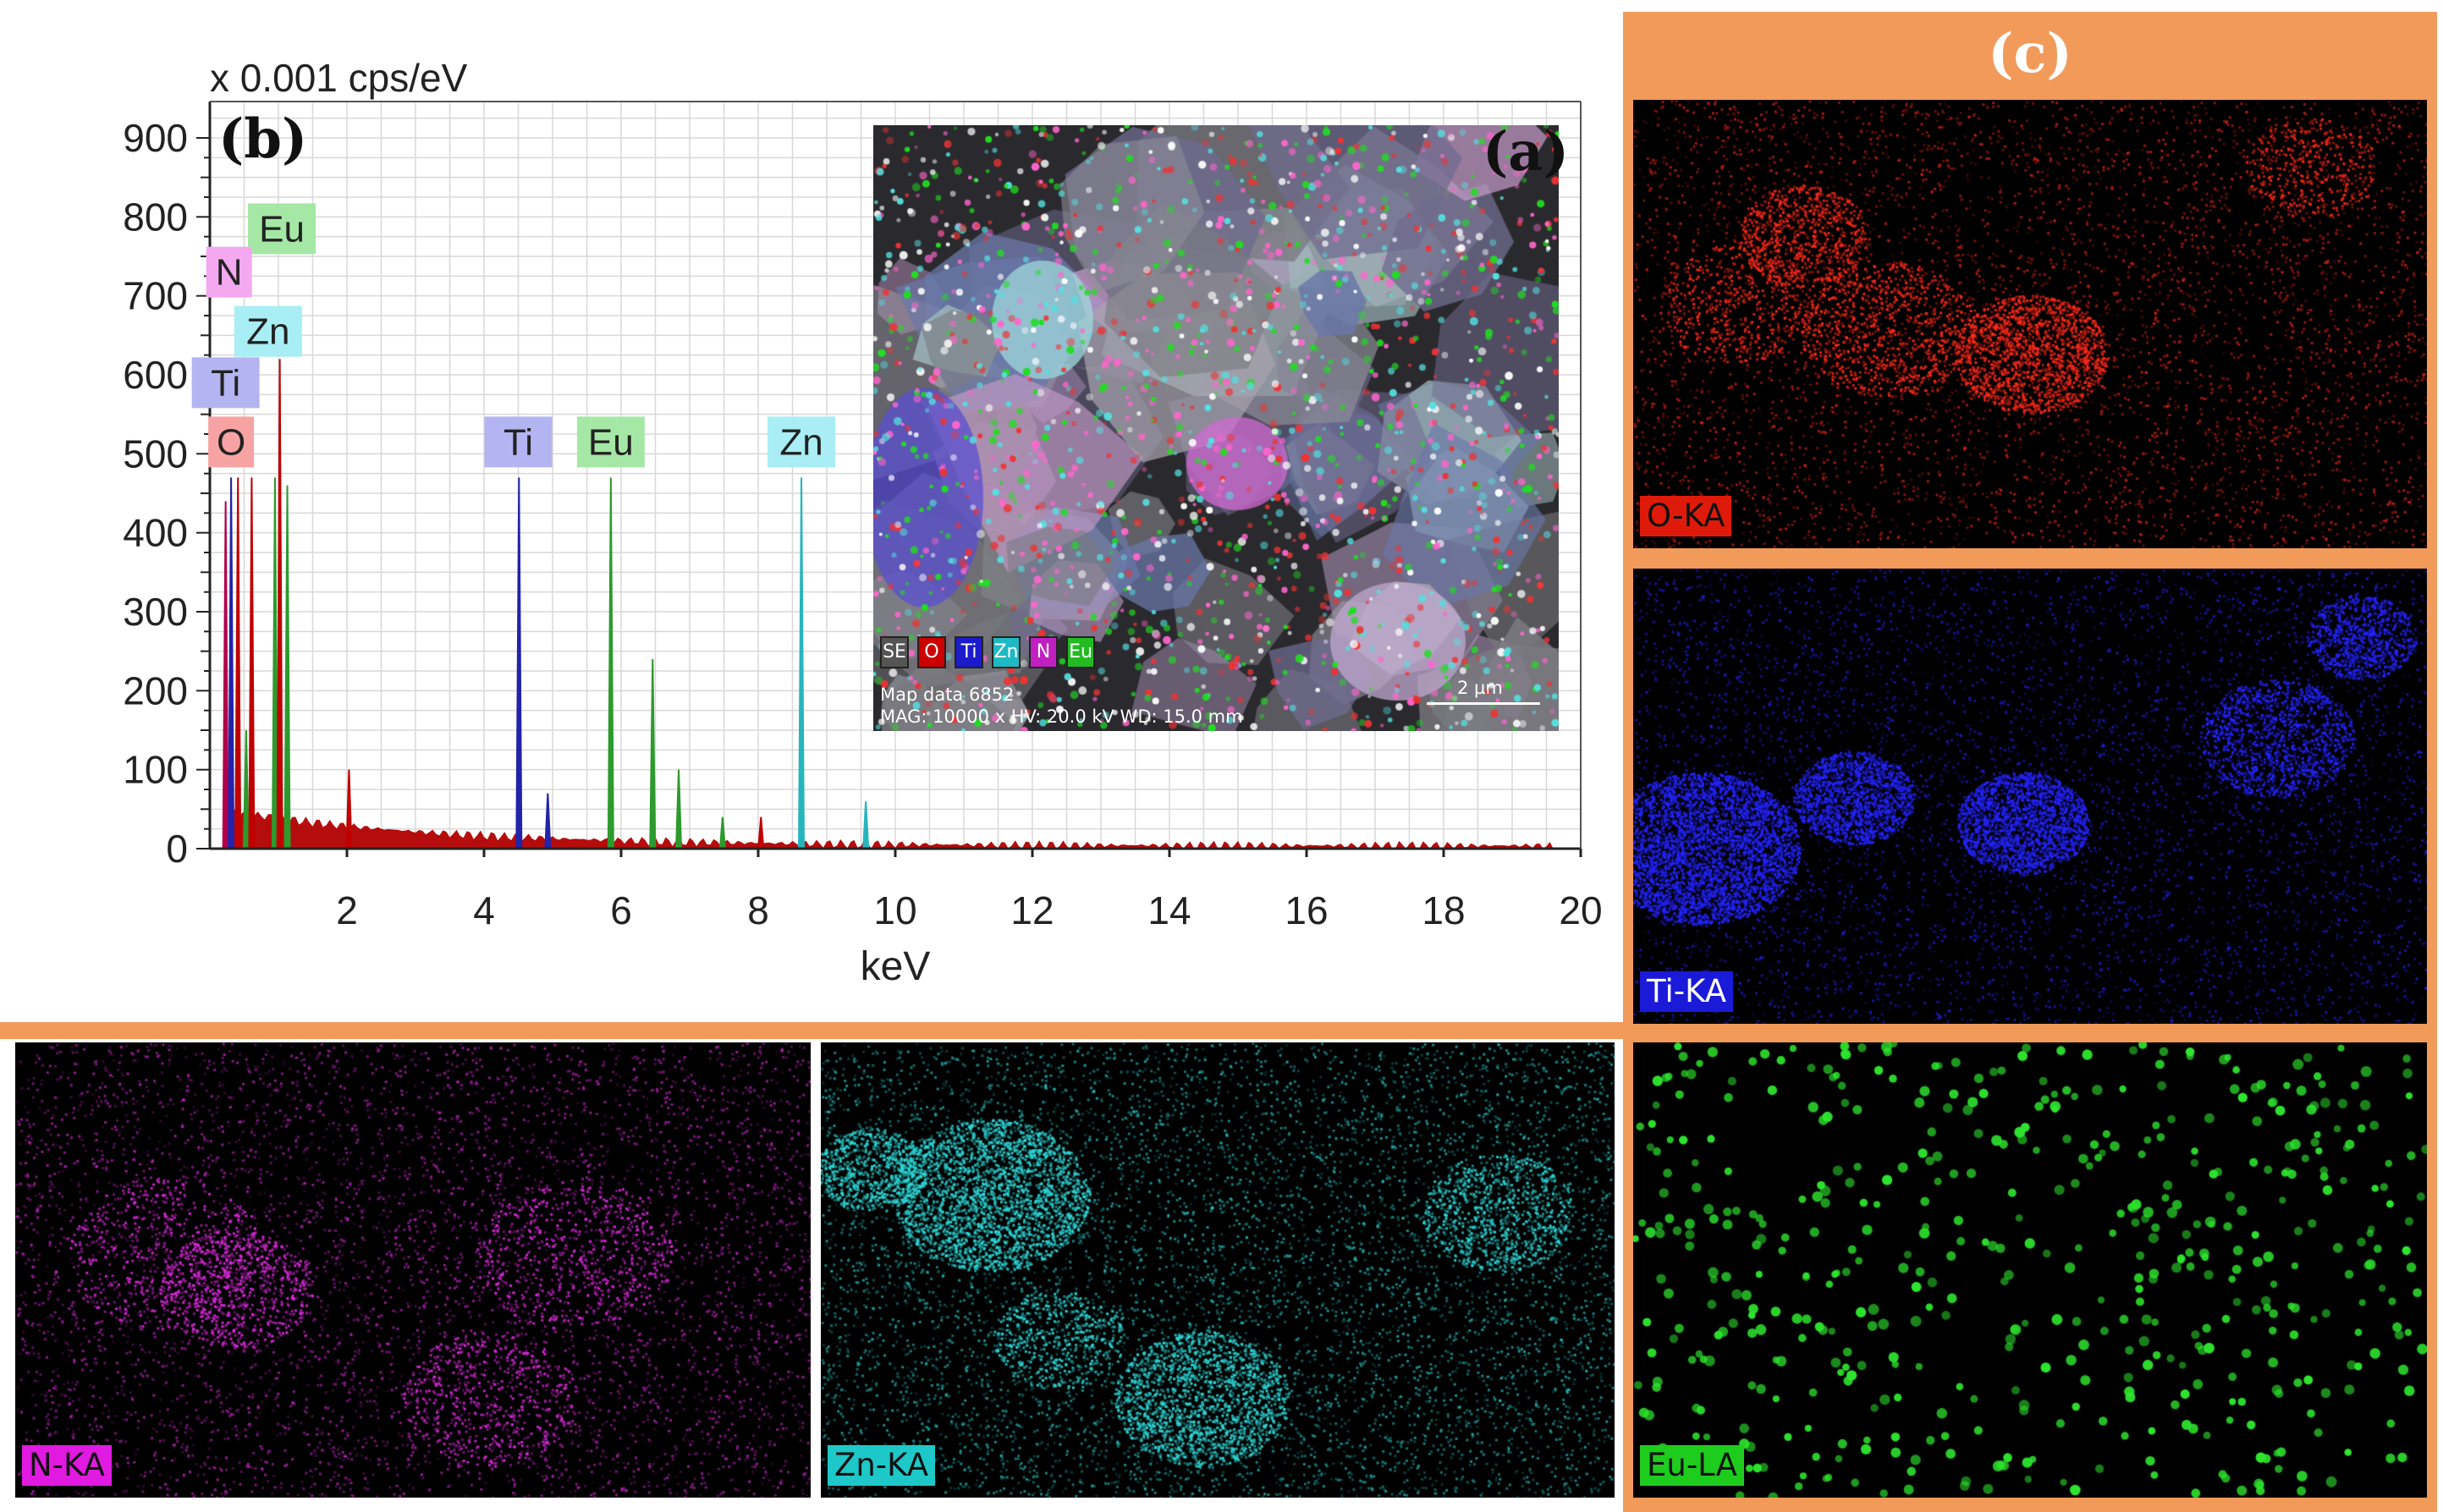 The width and height of the screenshot is (2443, 1512). What do you see at coordinates (932, 652) in the screenshot?
I see `sem-legend-o: O` at bounding box center [932, 652].